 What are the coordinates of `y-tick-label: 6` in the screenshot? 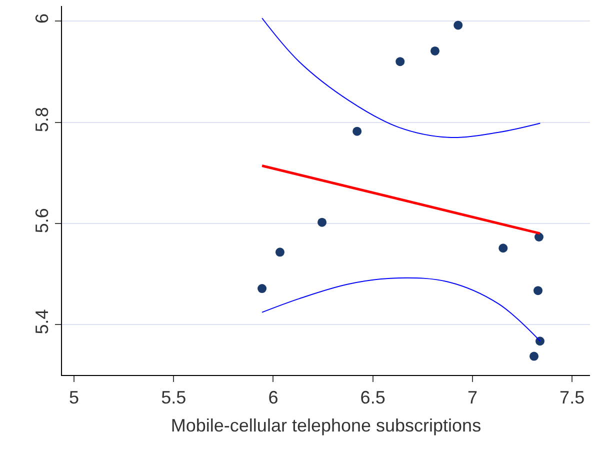 It's located at (42, 18).